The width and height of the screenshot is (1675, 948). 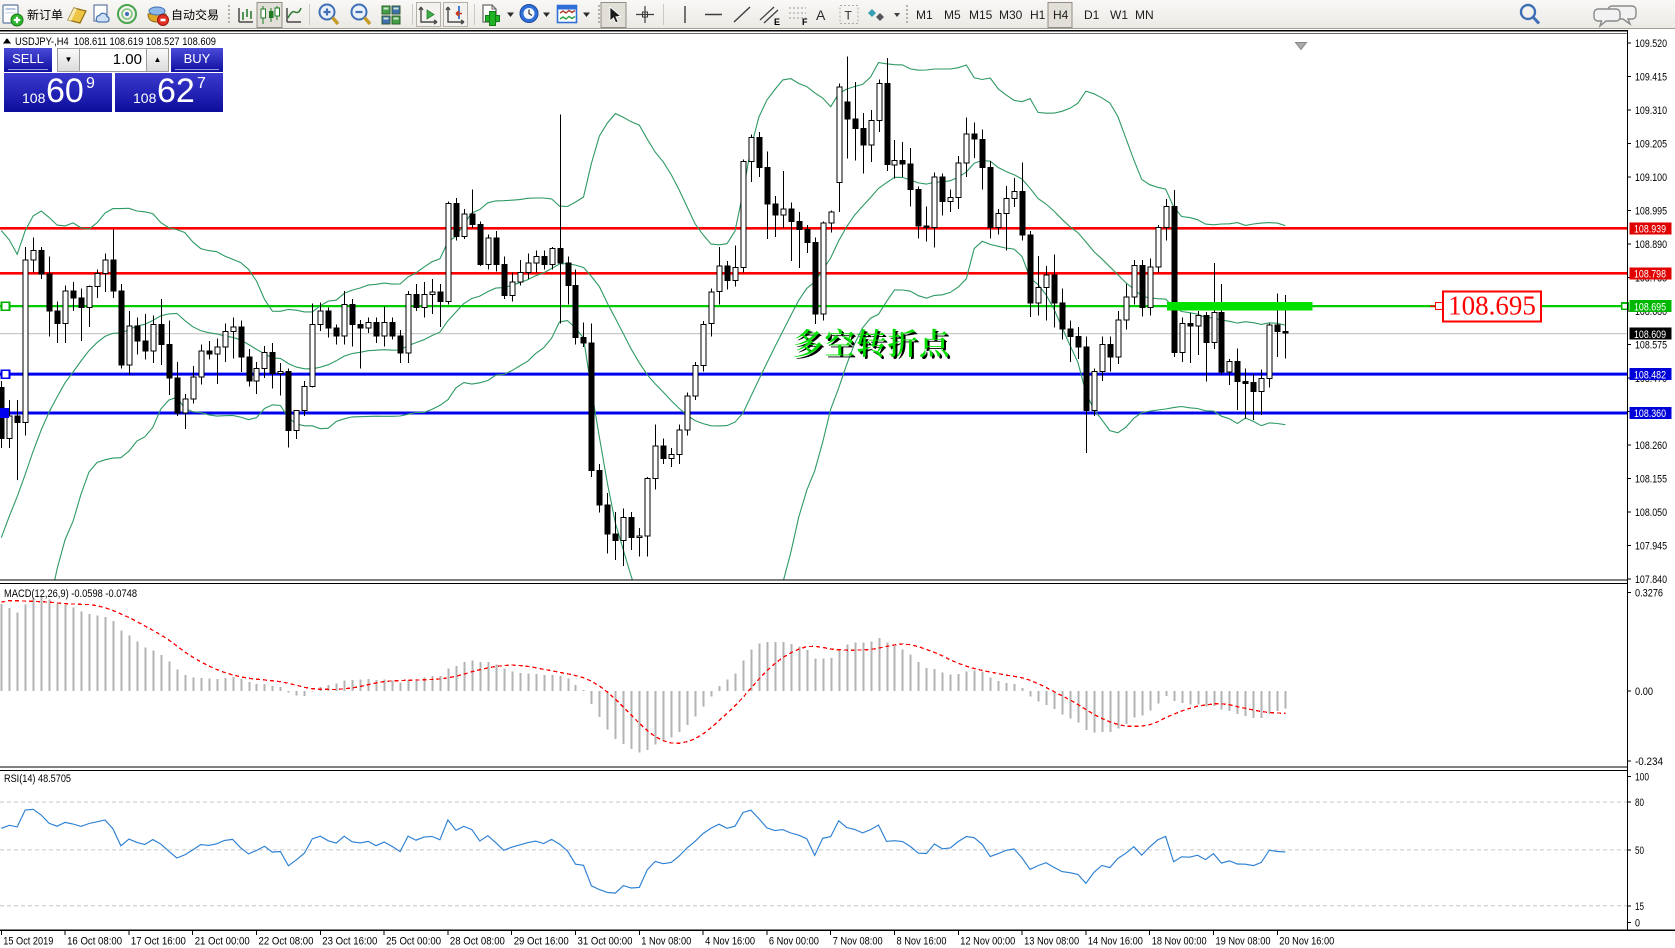 What do you see at coordinates (1650, 375) in the screenshot?
I see `svg-text: 108.482` at bounding box center [1650, 375].